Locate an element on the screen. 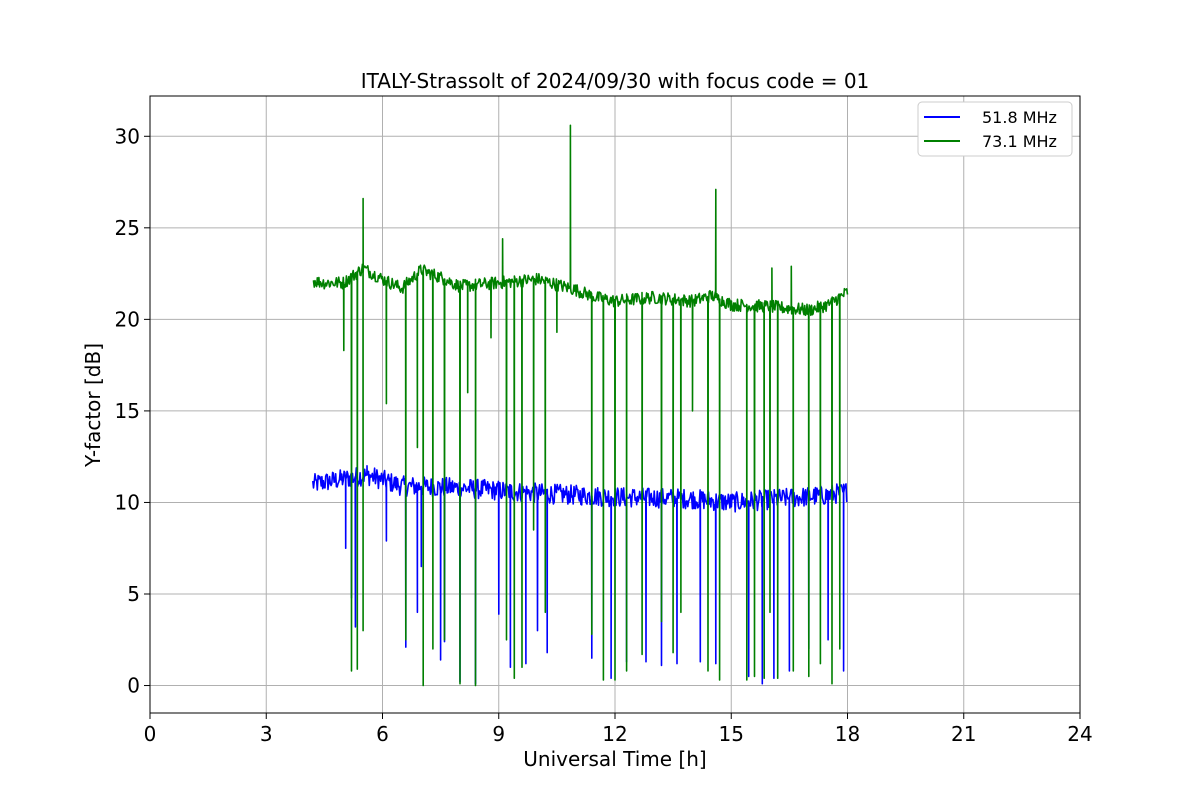 The width and height of the screenshot is (1200, 800). x-tick-label: 3 is located at coordinates (266, 734).